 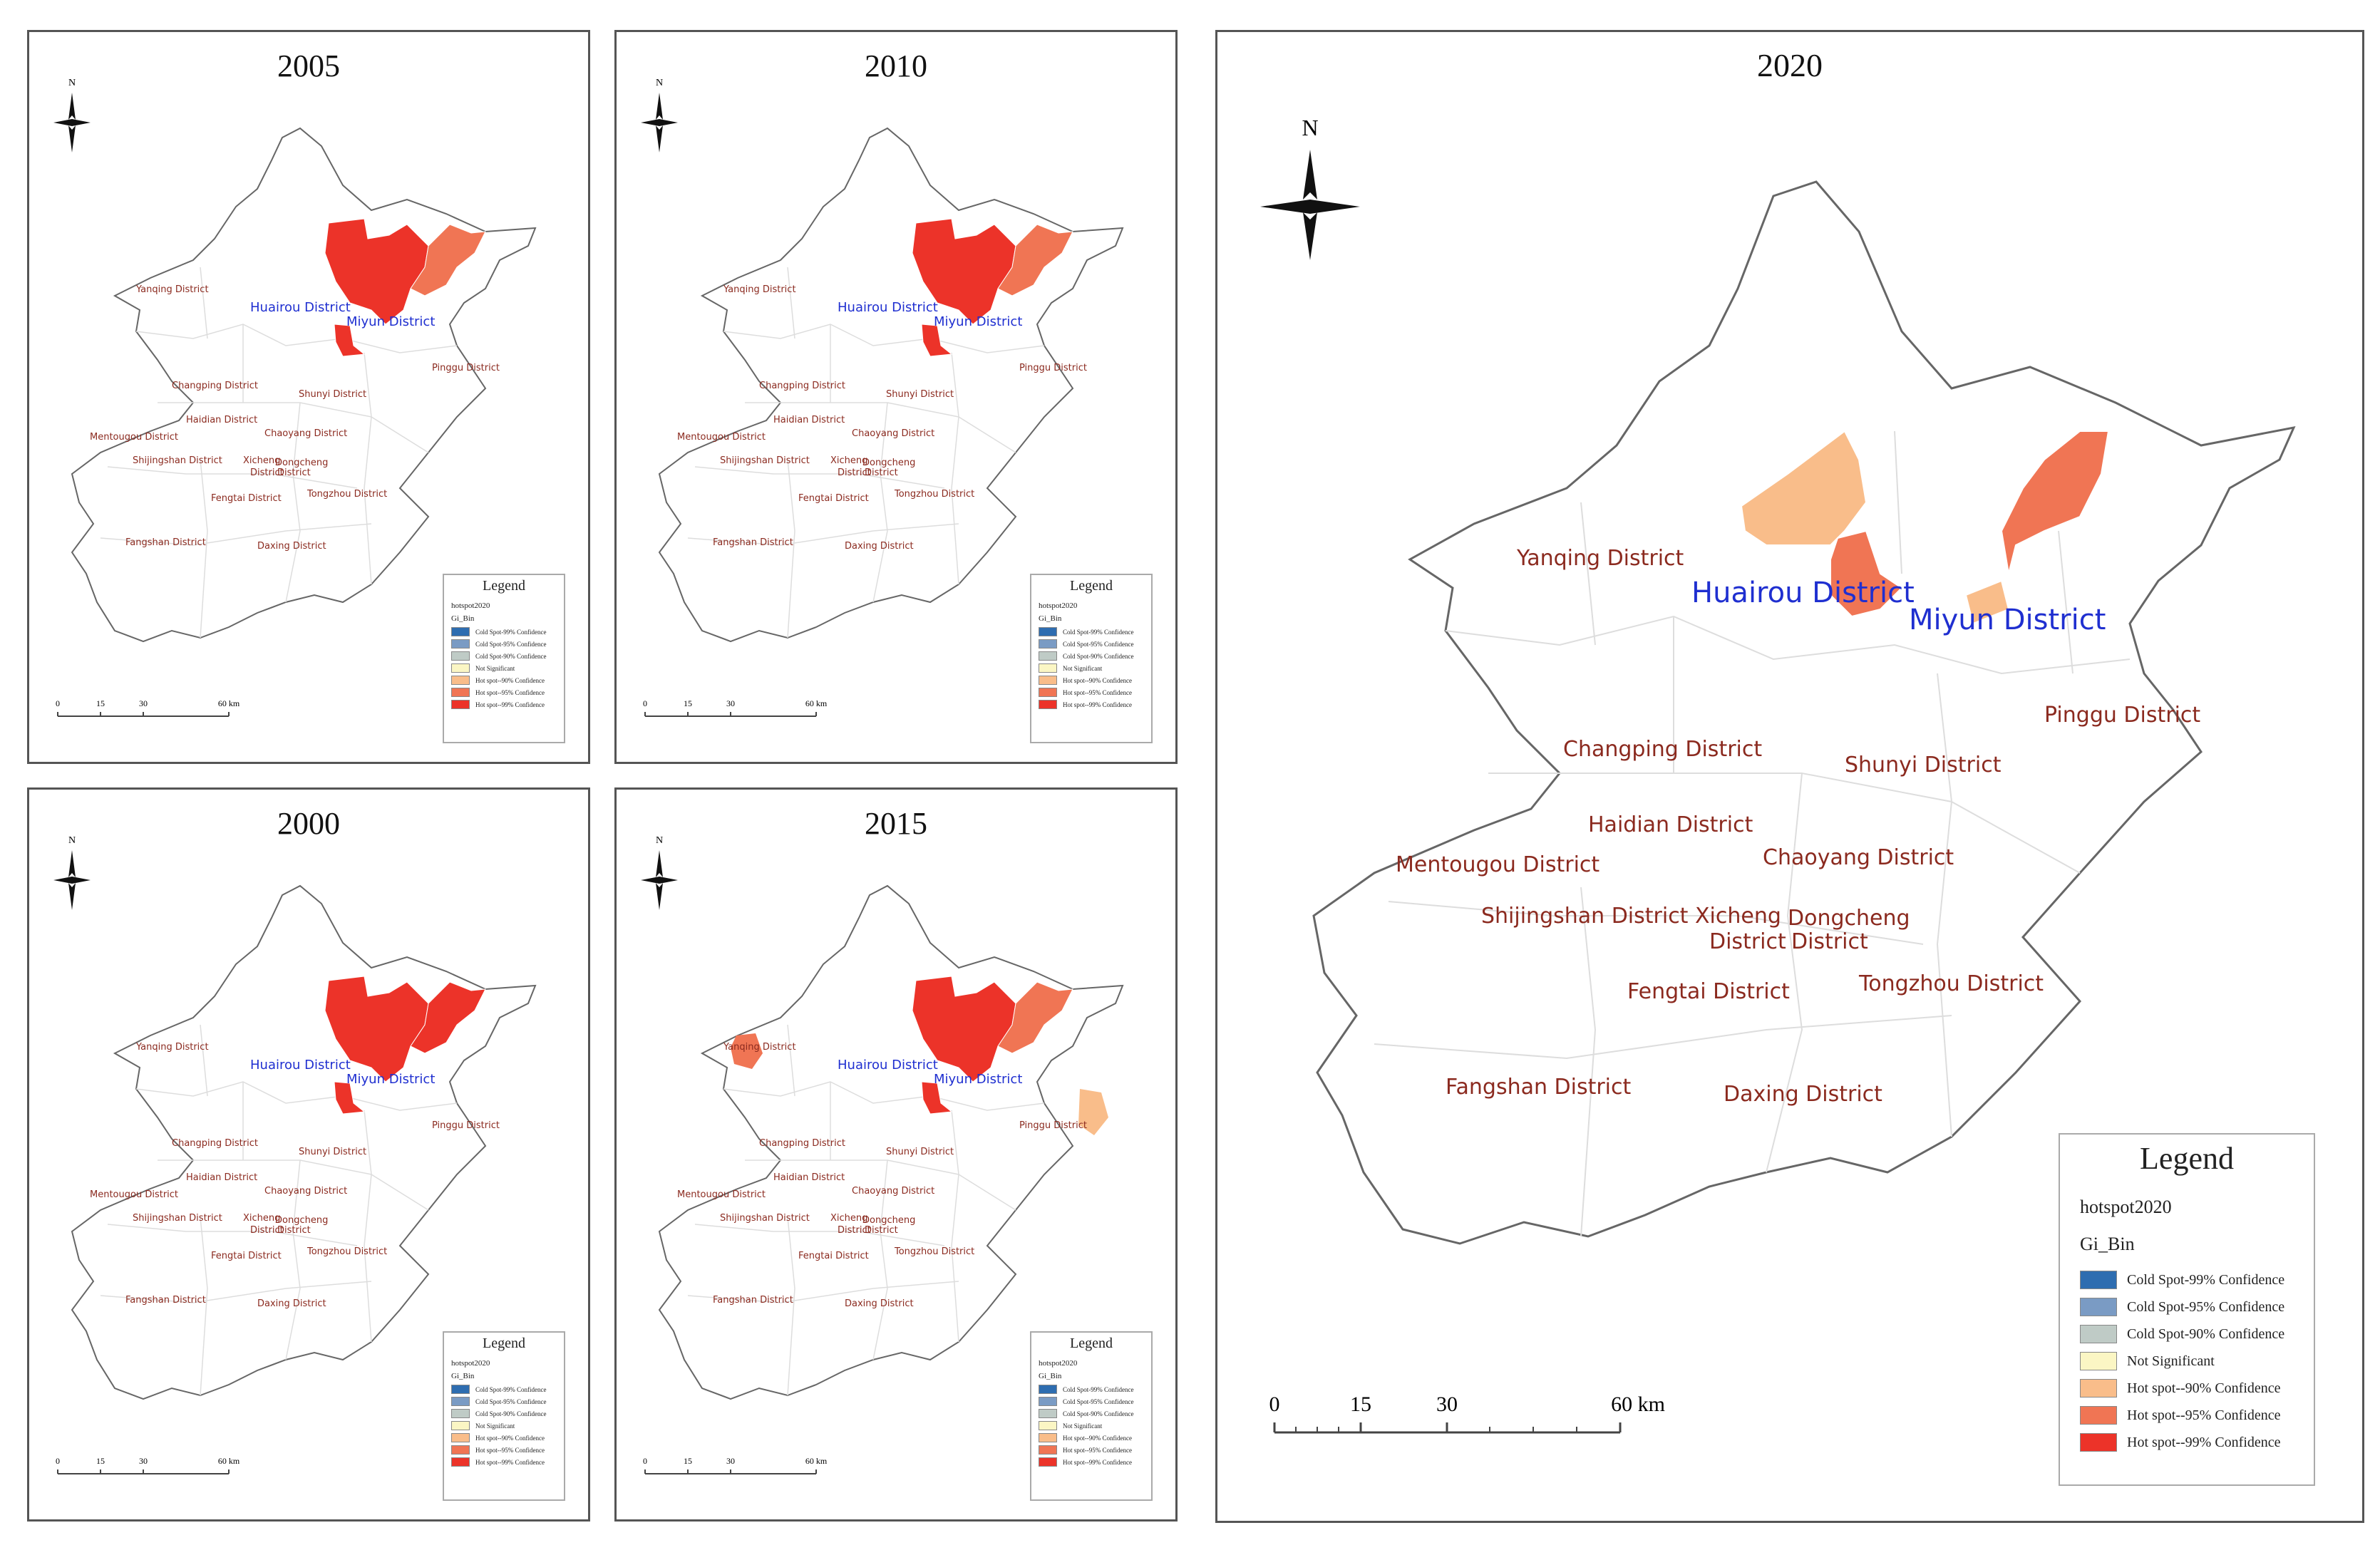 What do you see at coordinates (2206, 1307) in the screenshot?
I see `legend-item-label: Cold Spot-95% Confidence` at bounding box center [2206, 1307].